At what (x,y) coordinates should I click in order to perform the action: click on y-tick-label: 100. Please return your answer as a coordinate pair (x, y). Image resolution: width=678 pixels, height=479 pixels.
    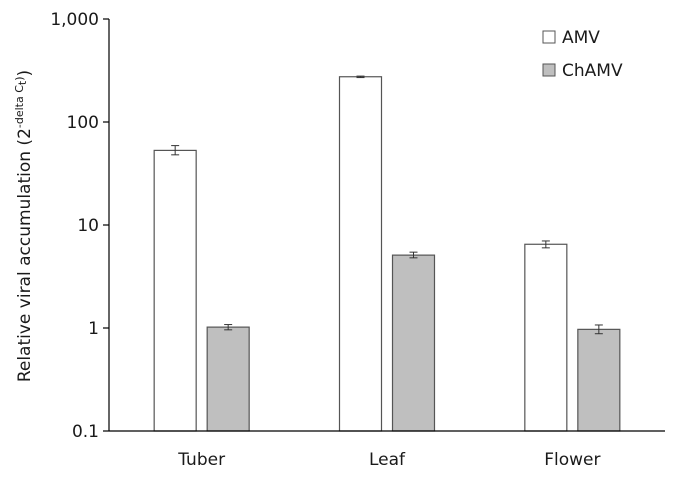
    Looking at the image, I should click on (83, 123).